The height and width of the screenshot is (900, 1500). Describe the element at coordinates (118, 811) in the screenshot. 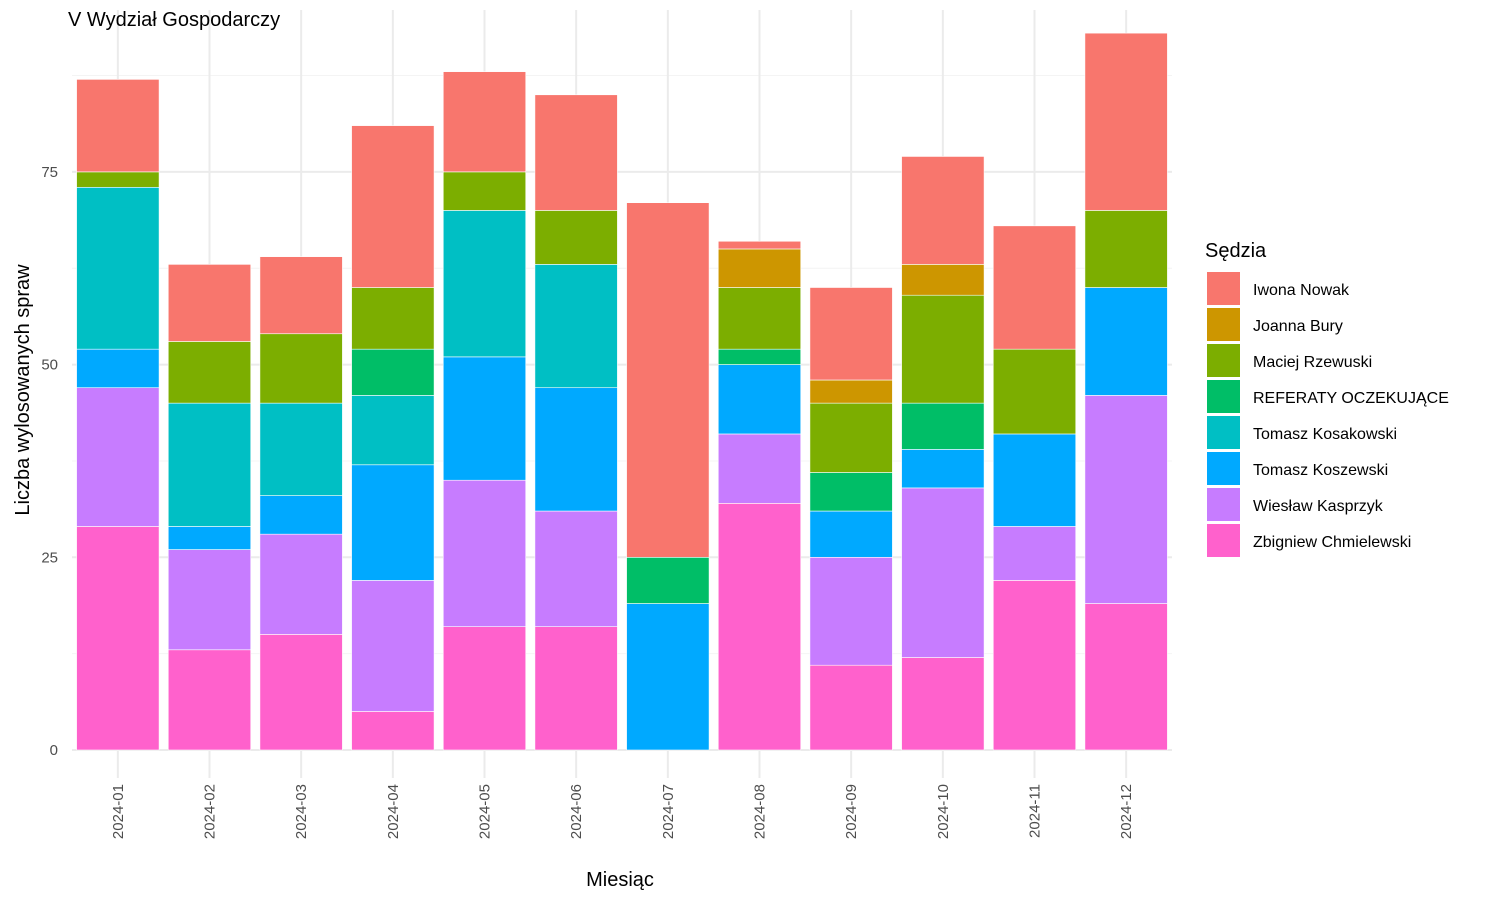

I see `x-tick-label: 2024-01` at that location.